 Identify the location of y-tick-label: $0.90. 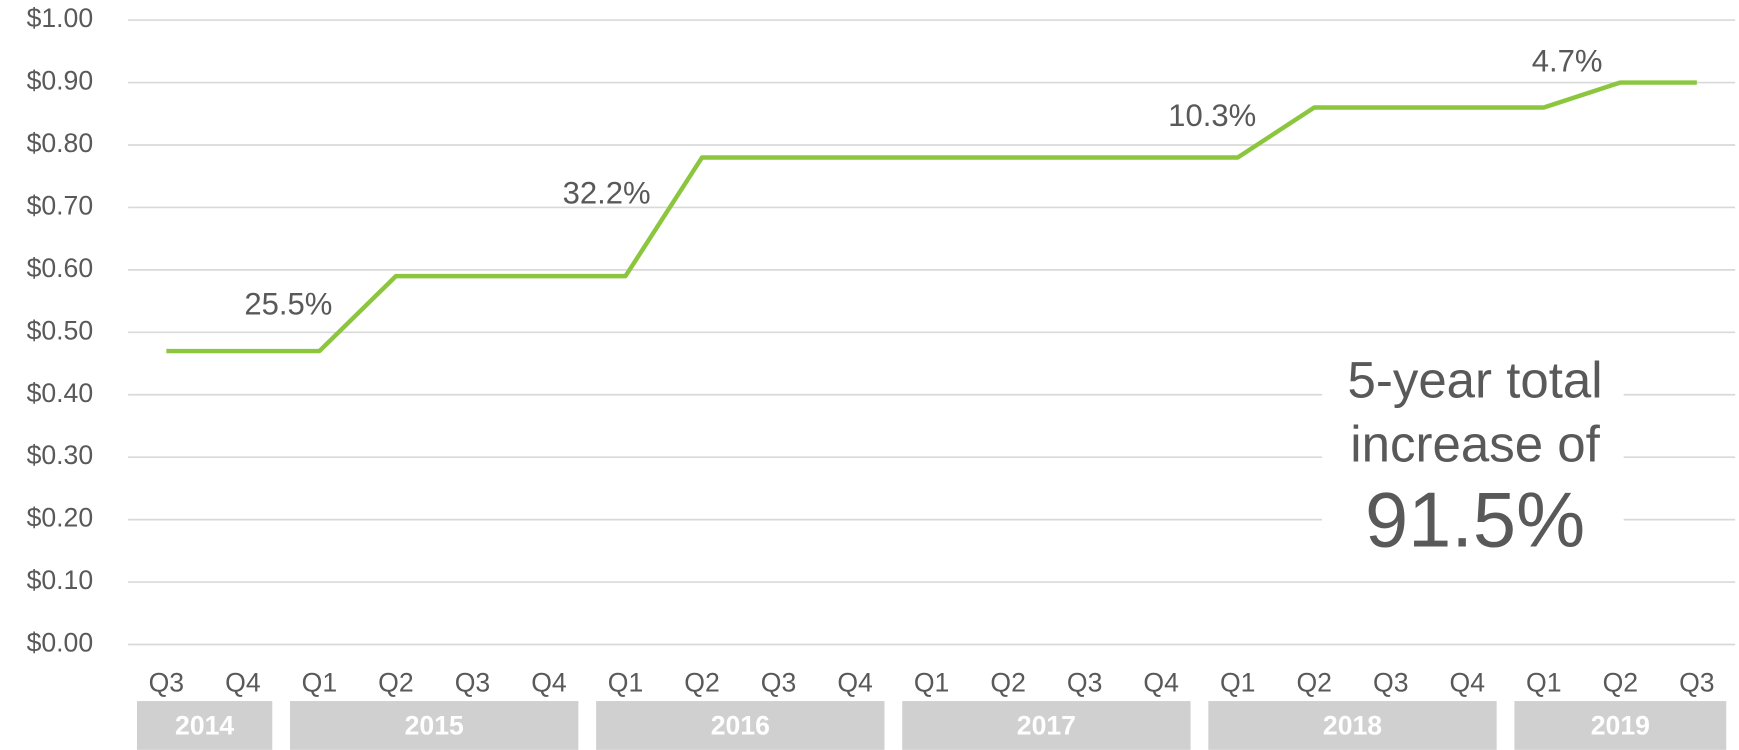
(60, 81).